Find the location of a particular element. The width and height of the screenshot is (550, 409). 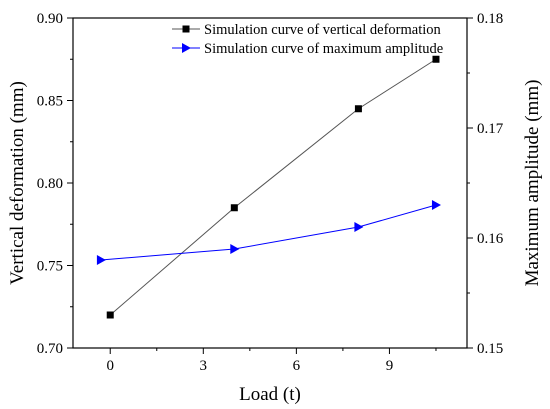

left-y-tick-label: 0.90 is located at coordinates (50, 19).